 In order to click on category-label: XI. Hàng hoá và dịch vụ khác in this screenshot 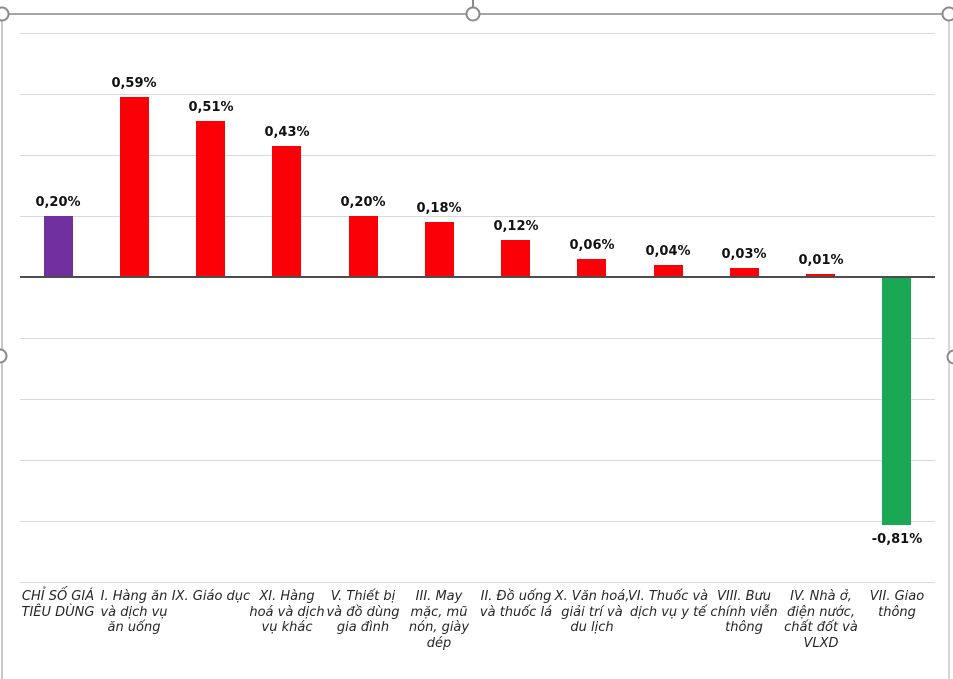, I will do `click(287, 612)`.